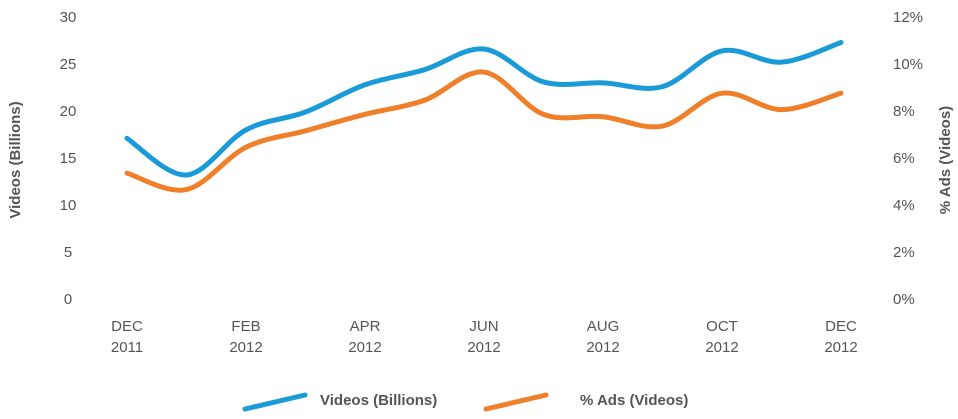 The image size is (958, 419). I want to click on y-tick-label: 30, so click(68, 17).